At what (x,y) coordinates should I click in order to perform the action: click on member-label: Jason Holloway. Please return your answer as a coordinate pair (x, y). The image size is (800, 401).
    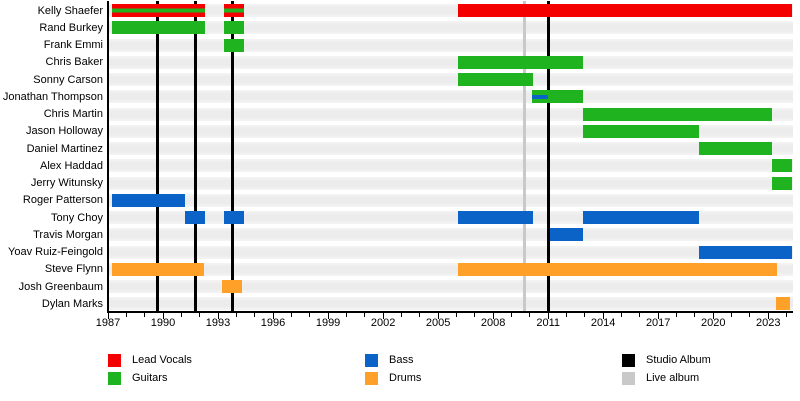
    Looking at the image, I should click on (64, 131).